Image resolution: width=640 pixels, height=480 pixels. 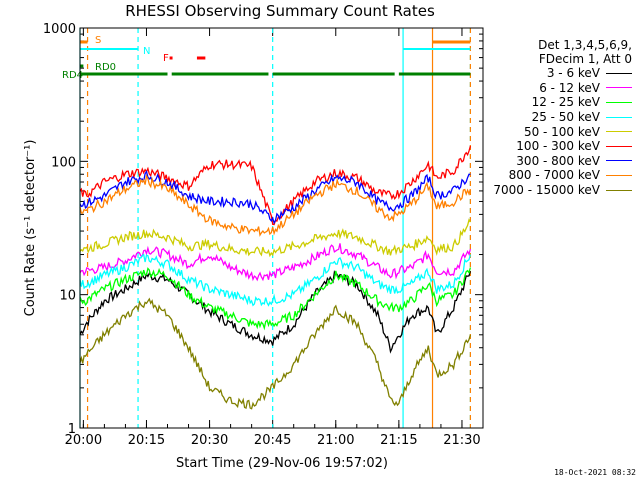 What do you see at coordinates (569, 87) in the screenshot?
I see `legend-label: 6 - 12 keV` at bounding box center [569, 87].